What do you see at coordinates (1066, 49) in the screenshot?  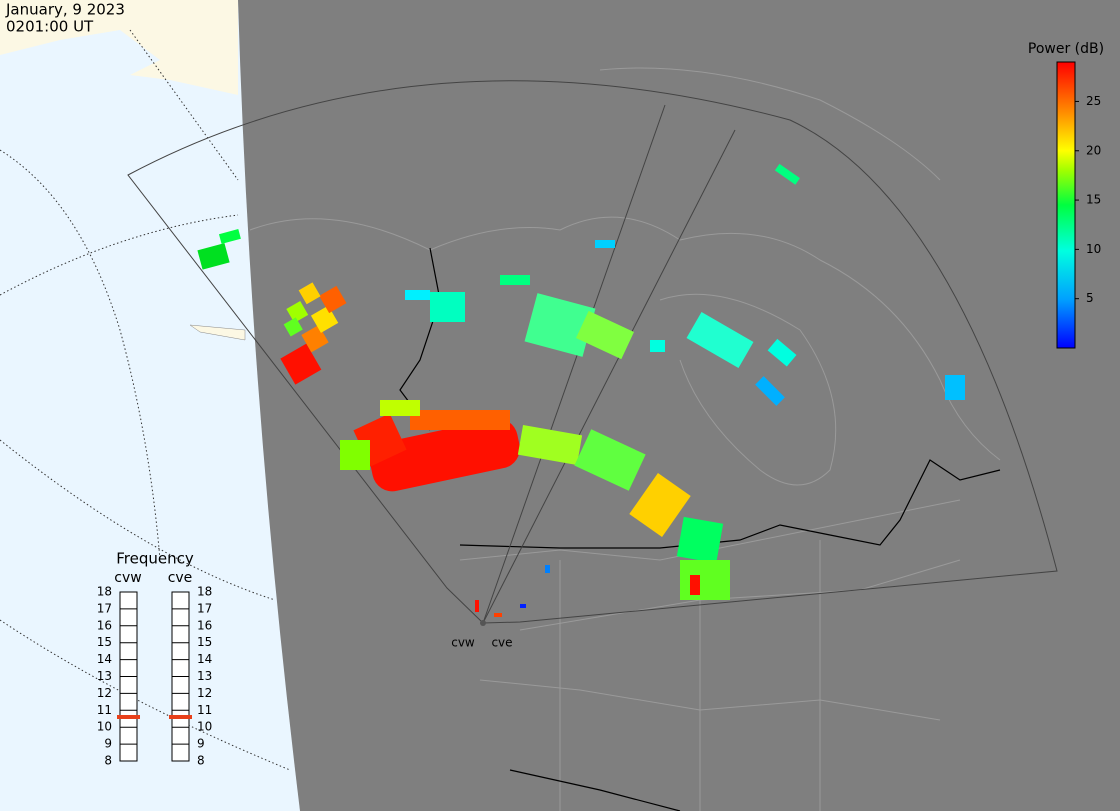 I see `colorbar-title: Power (dB)` at bounding box center [1066, 49].